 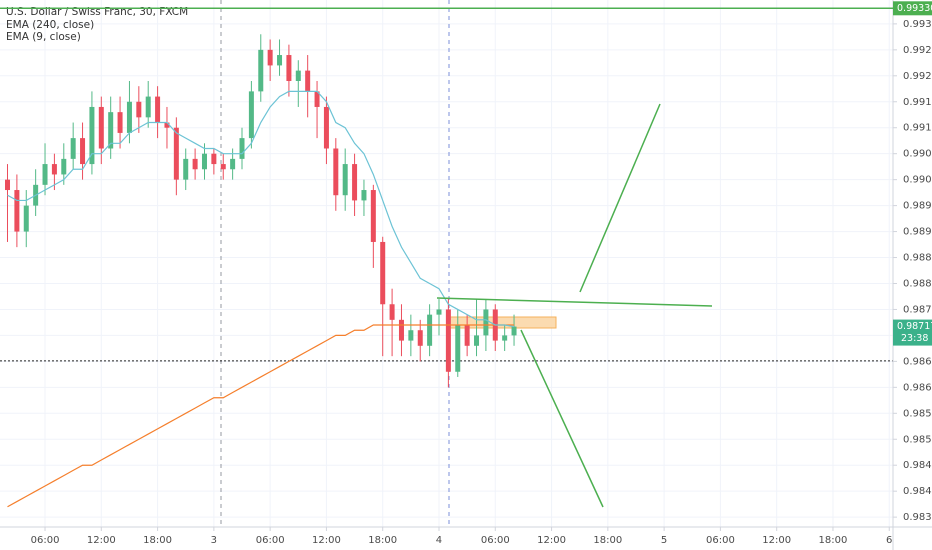 I want to click on y-tick-label: 0.99150, so click(x=917, y=102).